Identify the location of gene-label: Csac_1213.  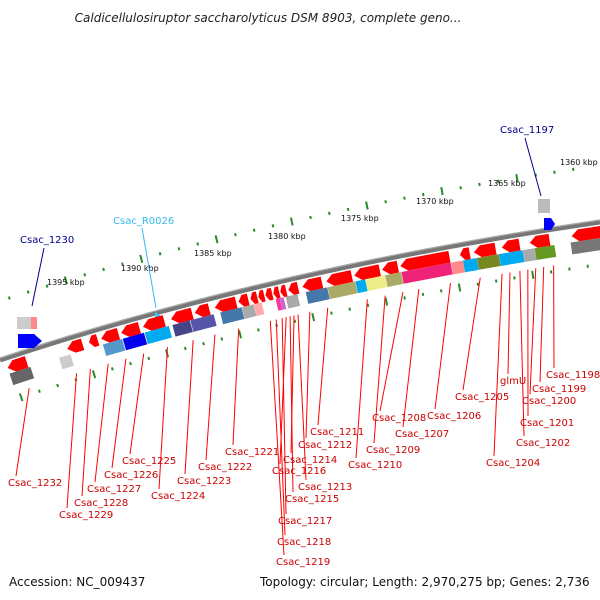
(325, 487).